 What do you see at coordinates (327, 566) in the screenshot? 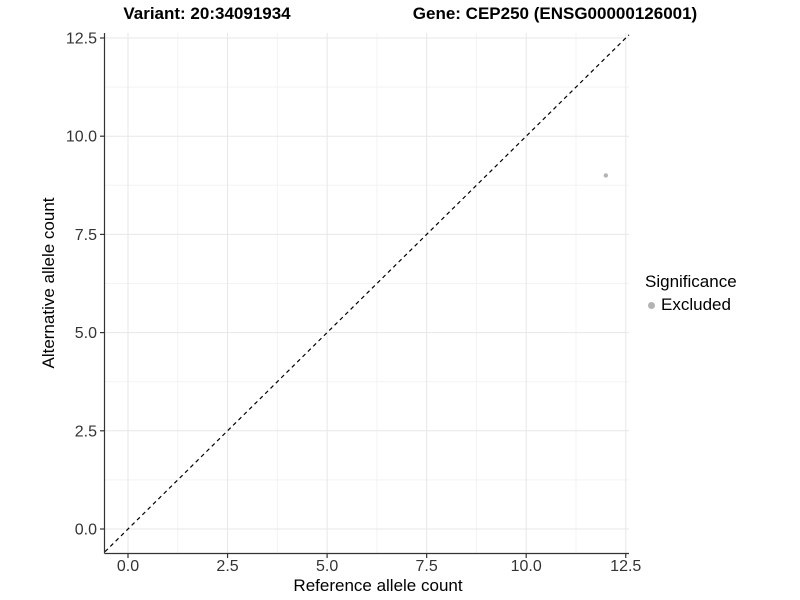
I see `x-tick-label: 5.0` at bounding box center [327, 566].